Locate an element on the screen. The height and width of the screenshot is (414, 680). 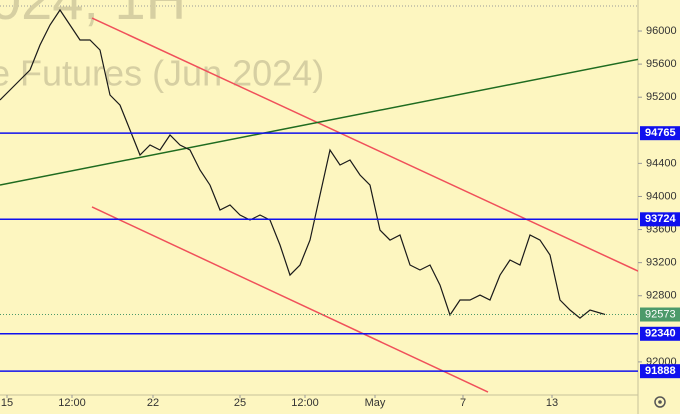
level-label: 92340 is located at coordinates (660, 334).